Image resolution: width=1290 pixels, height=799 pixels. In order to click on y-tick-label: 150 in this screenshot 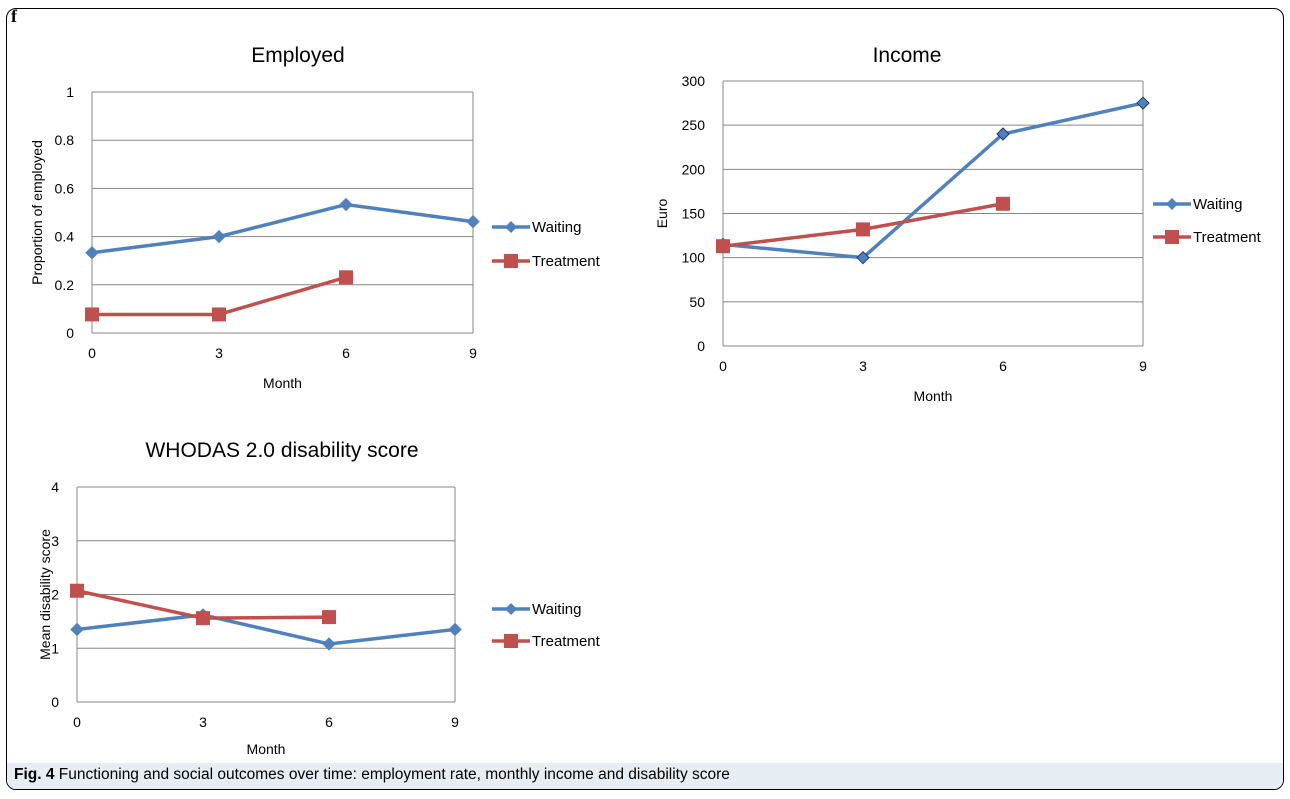, I will do `click(694, 214)`.